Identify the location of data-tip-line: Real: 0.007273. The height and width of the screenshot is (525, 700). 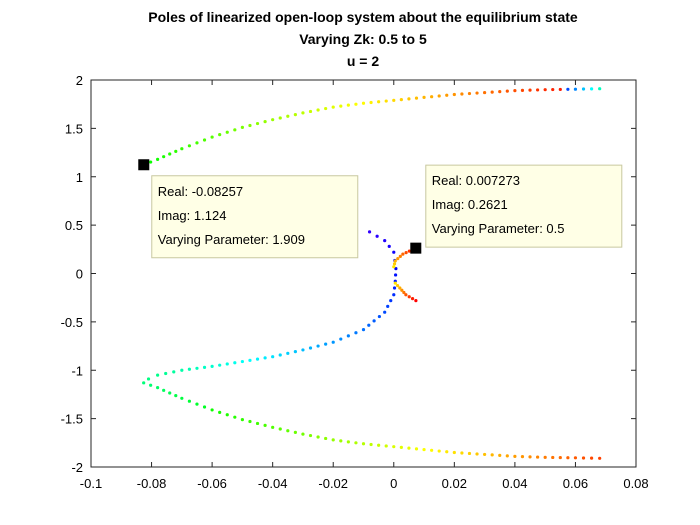
(476, 180).